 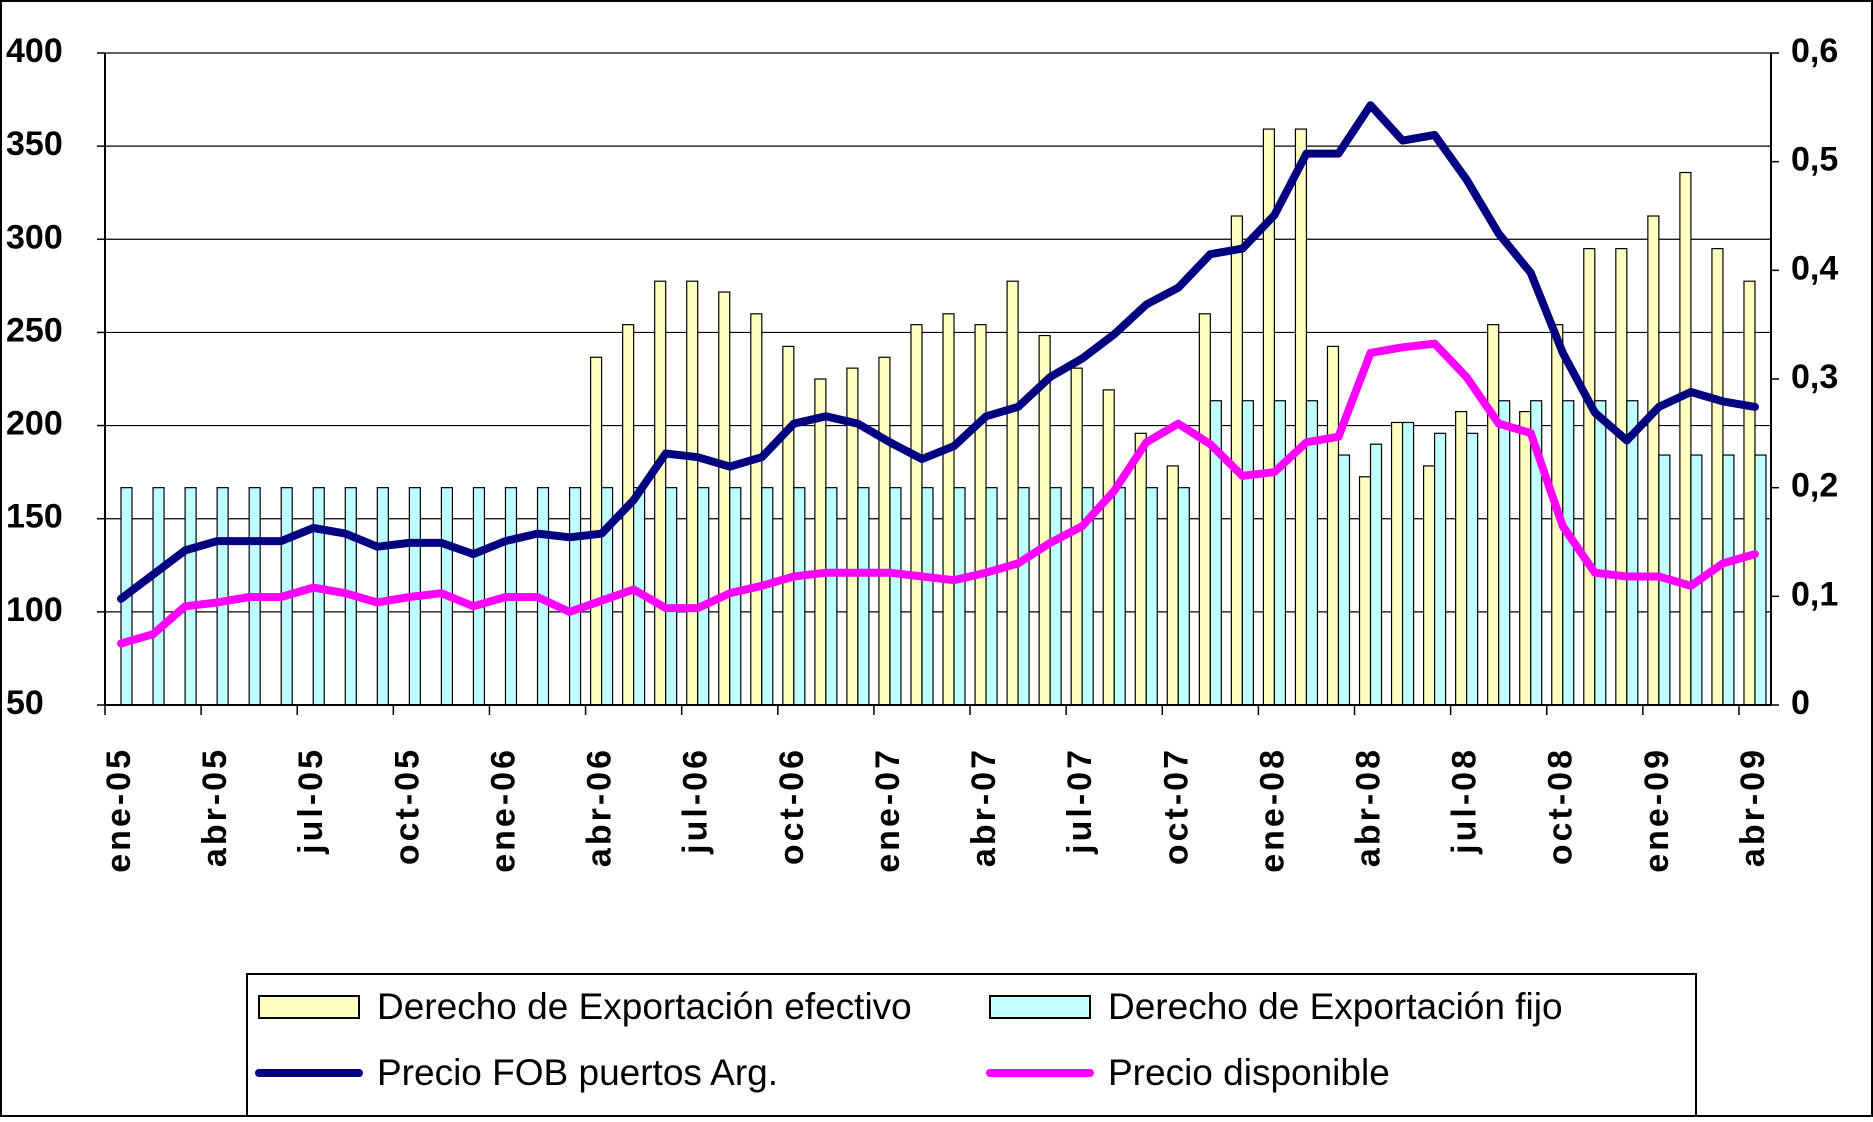 I want to click on y2-tick-label: 0,4, so click(x=1814, y=268).